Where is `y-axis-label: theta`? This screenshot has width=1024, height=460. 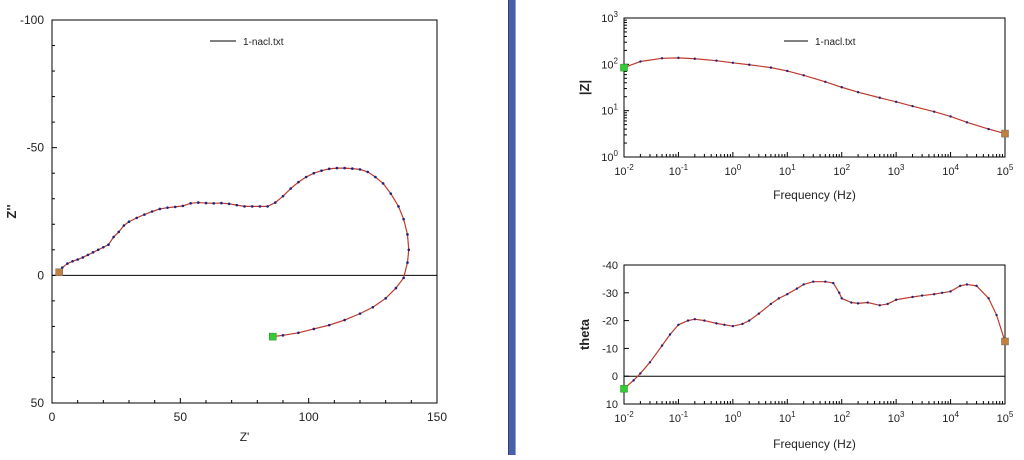
y-axis-label: theta is located at coordinates (584, 334).